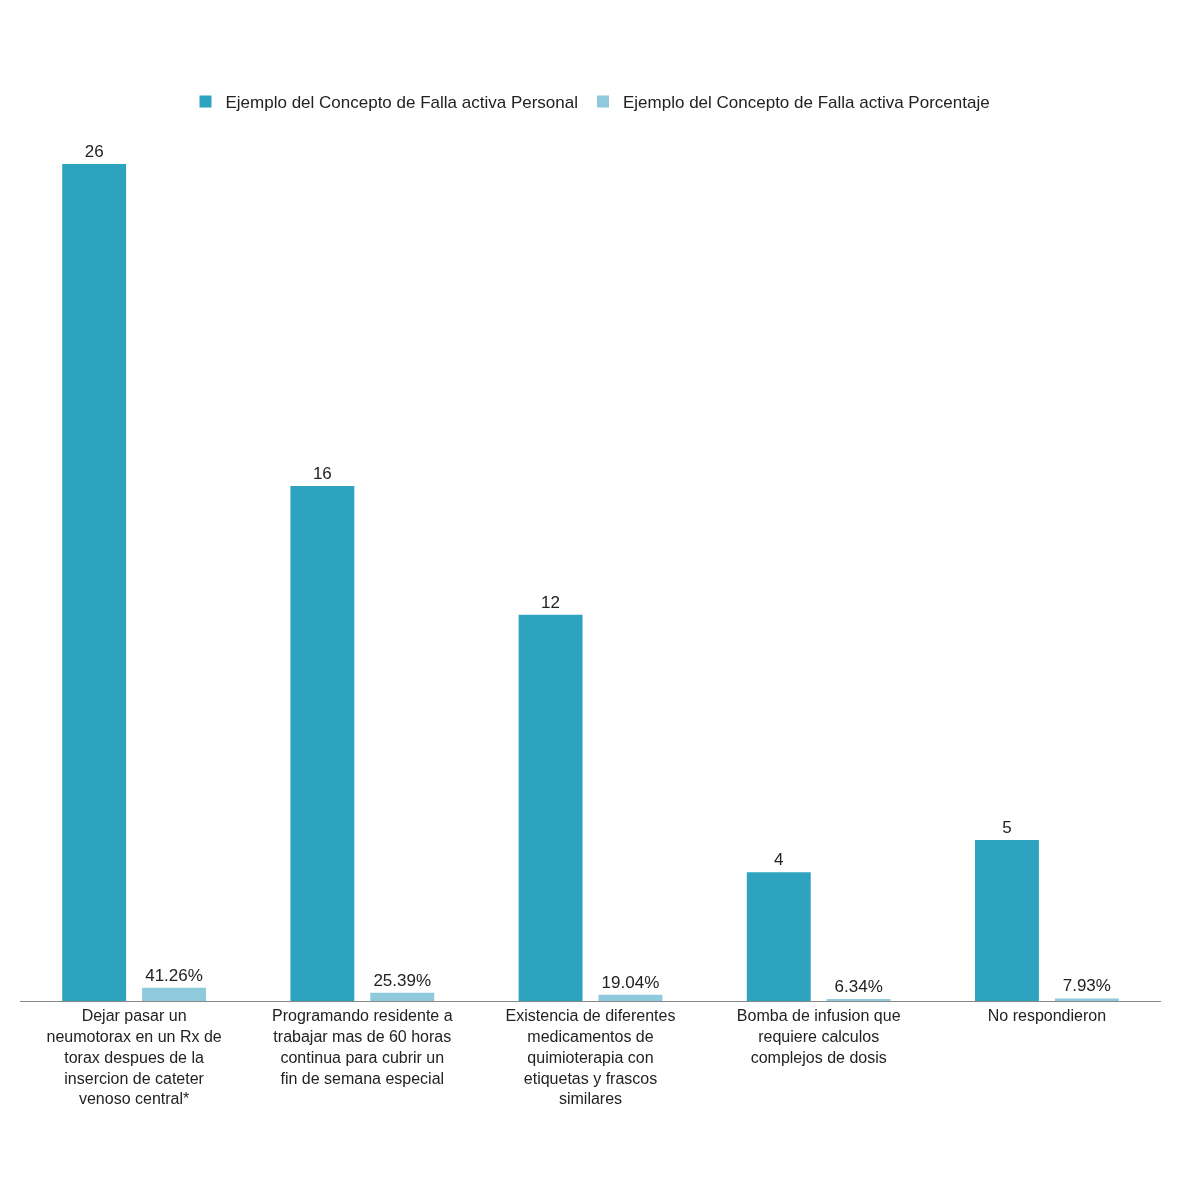 The image size is (1181, 1201). Describe the element at coordinates (401, 103) in the screenshot. I see `legend-label: Ejemplo del Concepto de Falla activa Personal` at that location.